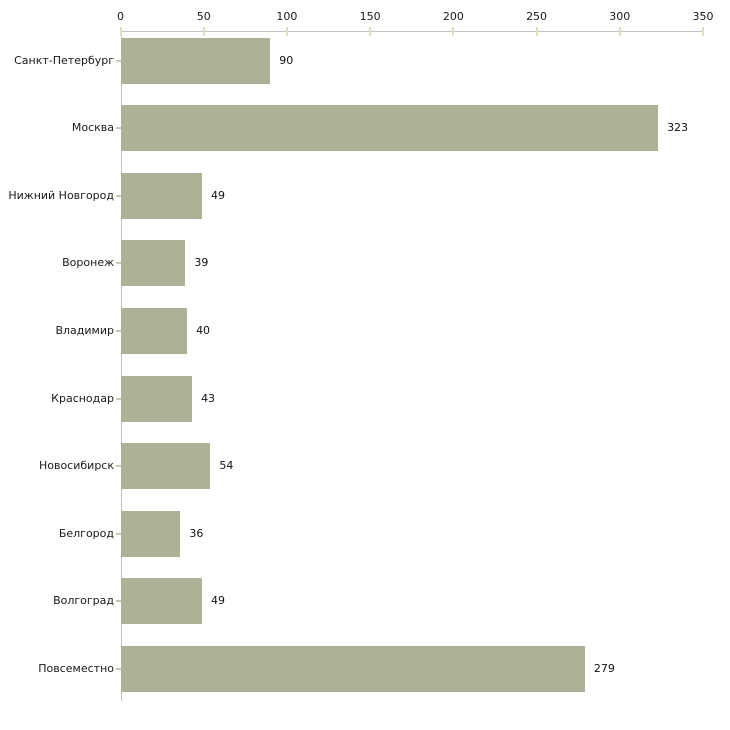 The height and width of the screenshot is (730, 730). Describe the element at coordinates (370, 16) in the screenshot. I see `x-tick-label: 150` at that location.